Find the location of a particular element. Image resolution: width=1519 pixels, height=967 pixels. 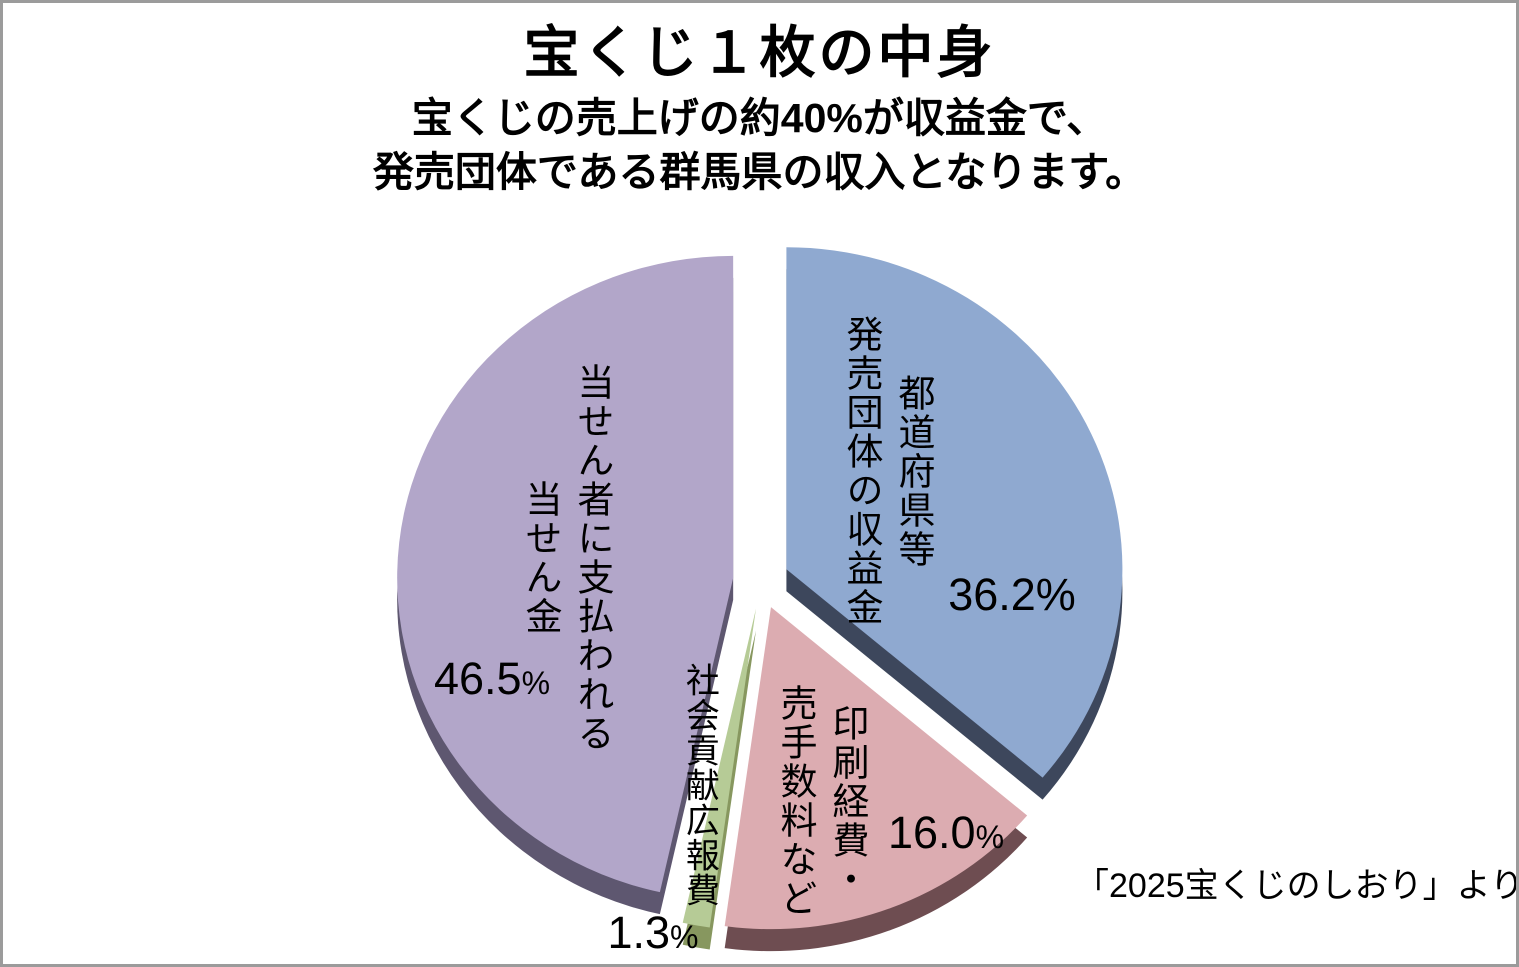

slice-label-line: 当せん金 is located at coordinates (540, 558).